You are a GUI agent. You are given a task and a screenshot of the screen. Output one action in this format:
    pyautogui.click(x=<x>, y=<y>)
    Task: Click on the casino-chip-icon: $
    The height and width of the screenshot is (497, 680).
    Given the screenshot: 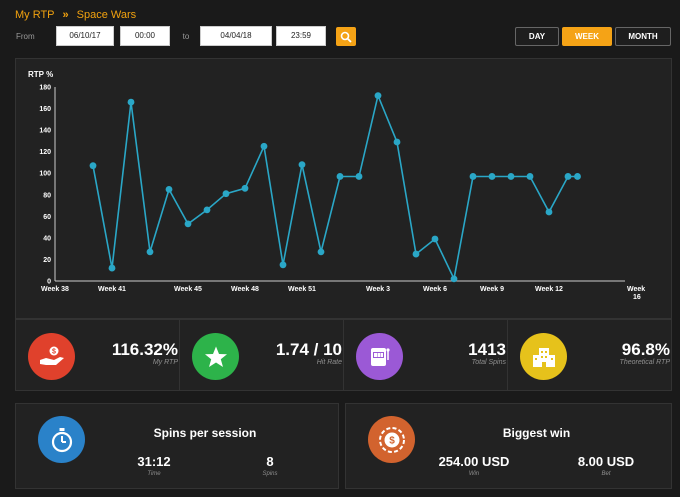 What is the action you would take?
    pyautogui.click(x=391, y=439)
    